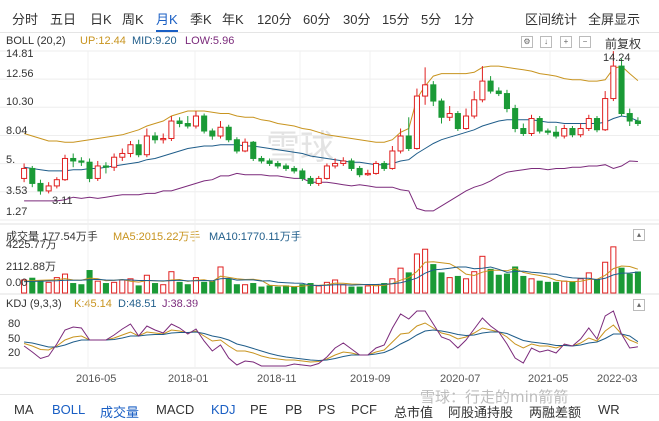 The height and width of the screenshot is (421, 659). Describe the element at coordinates (357, 19) in the screenshot. I see `period-tab-9: 30分` at that location.